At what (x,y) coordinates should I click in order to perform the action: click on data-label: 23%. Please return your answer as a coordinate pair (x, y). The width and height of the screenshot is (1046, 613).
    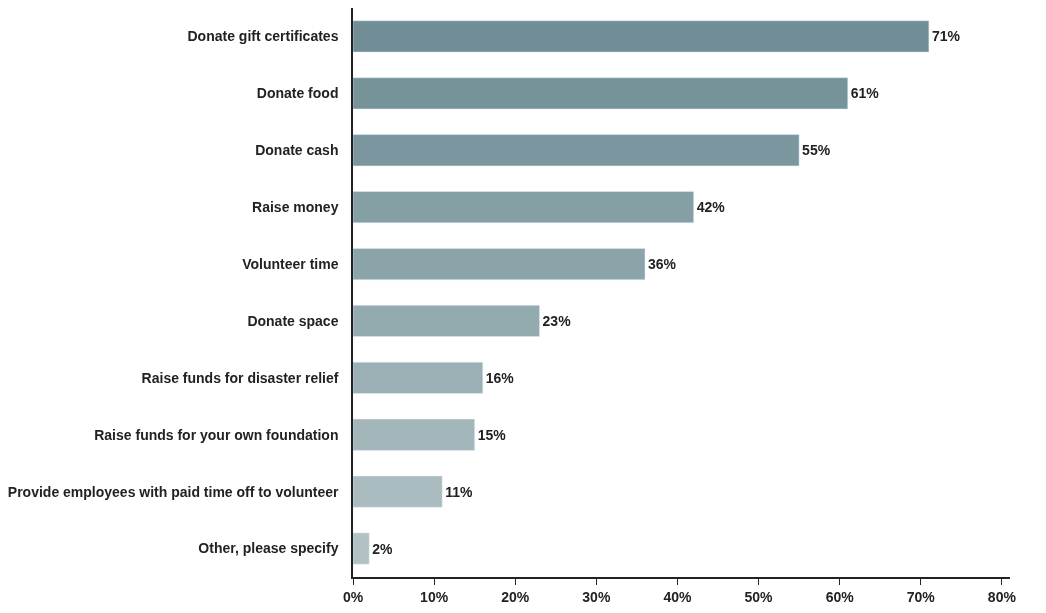
    Looking at the image, I should click on (557, 320).